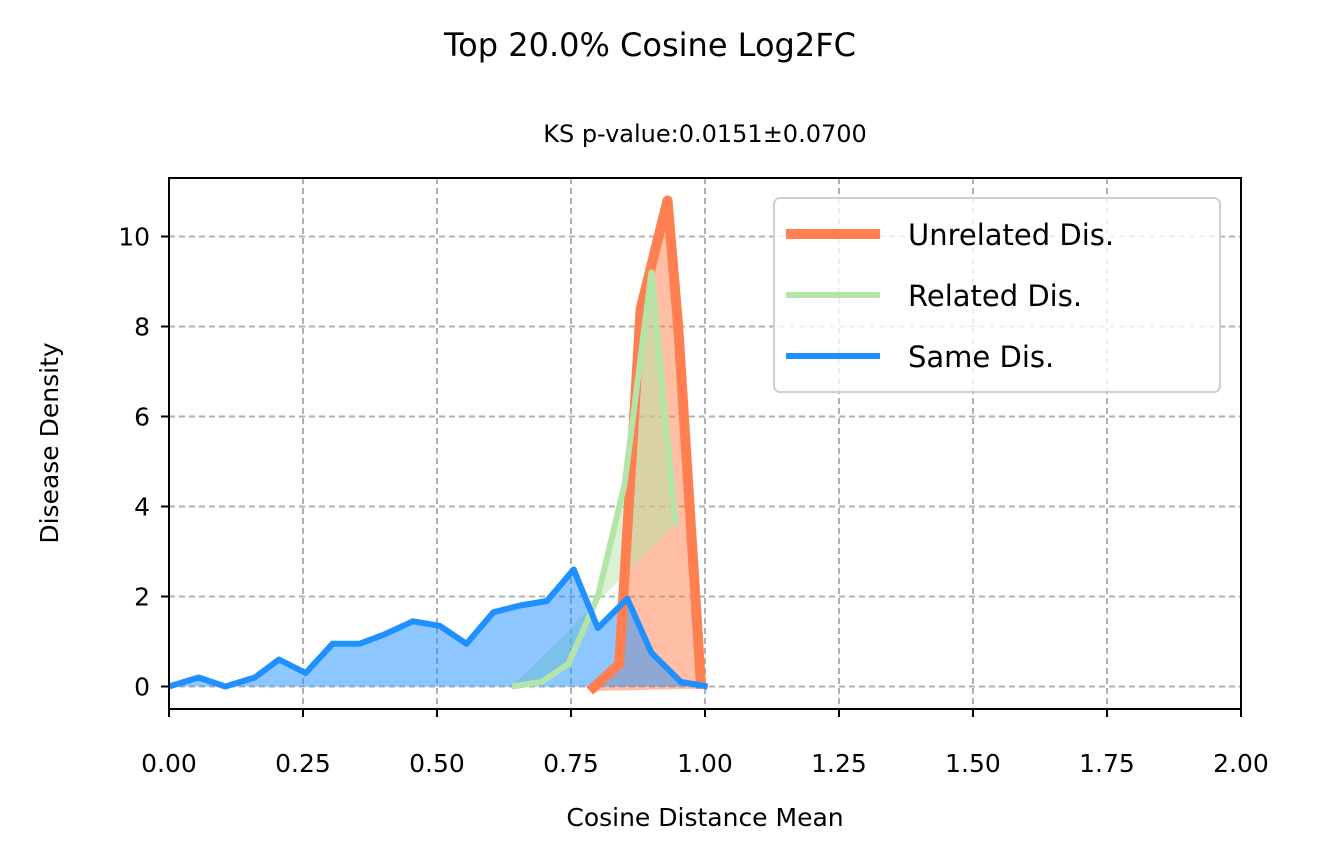  Describe the element at coordinates (571, 763) in the screenshot. I see `x-tick-label: 0.75` at that location.